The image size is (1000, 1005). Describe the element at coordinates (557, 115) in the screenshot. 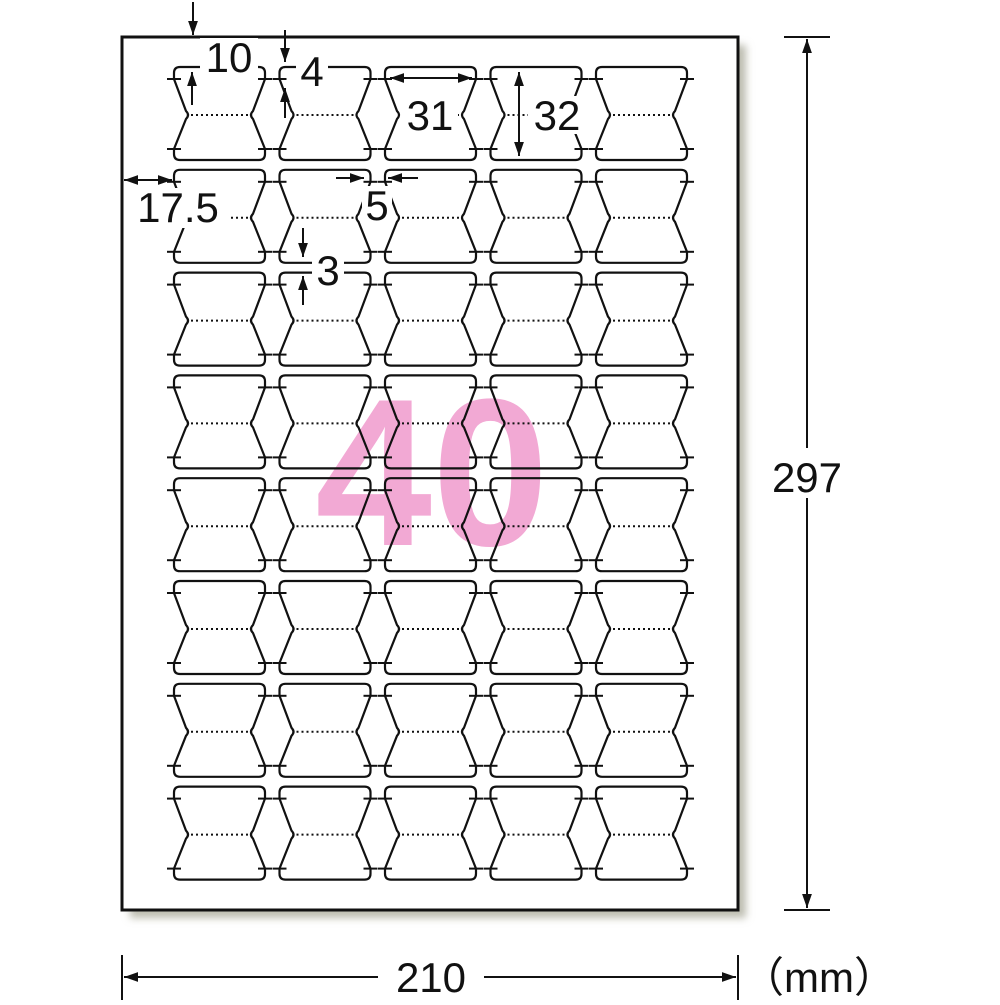

I see `label-height-label: 32` at that location.